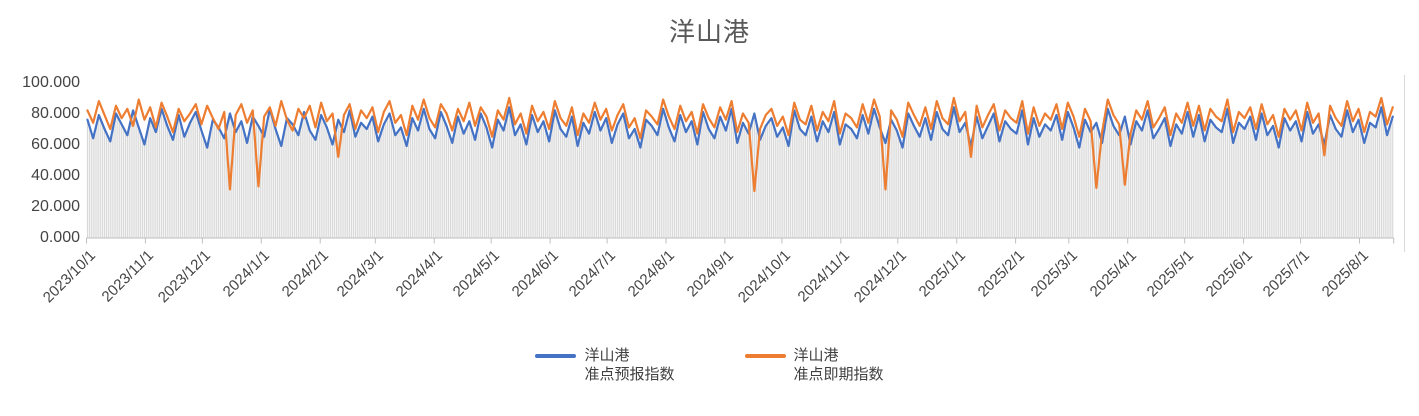 This screenshot has height=416, width=1419. Describe the element at coordinates (816, 355) in the screenshot. I see `legend-label-spot-line1: 洋山港` at that location.